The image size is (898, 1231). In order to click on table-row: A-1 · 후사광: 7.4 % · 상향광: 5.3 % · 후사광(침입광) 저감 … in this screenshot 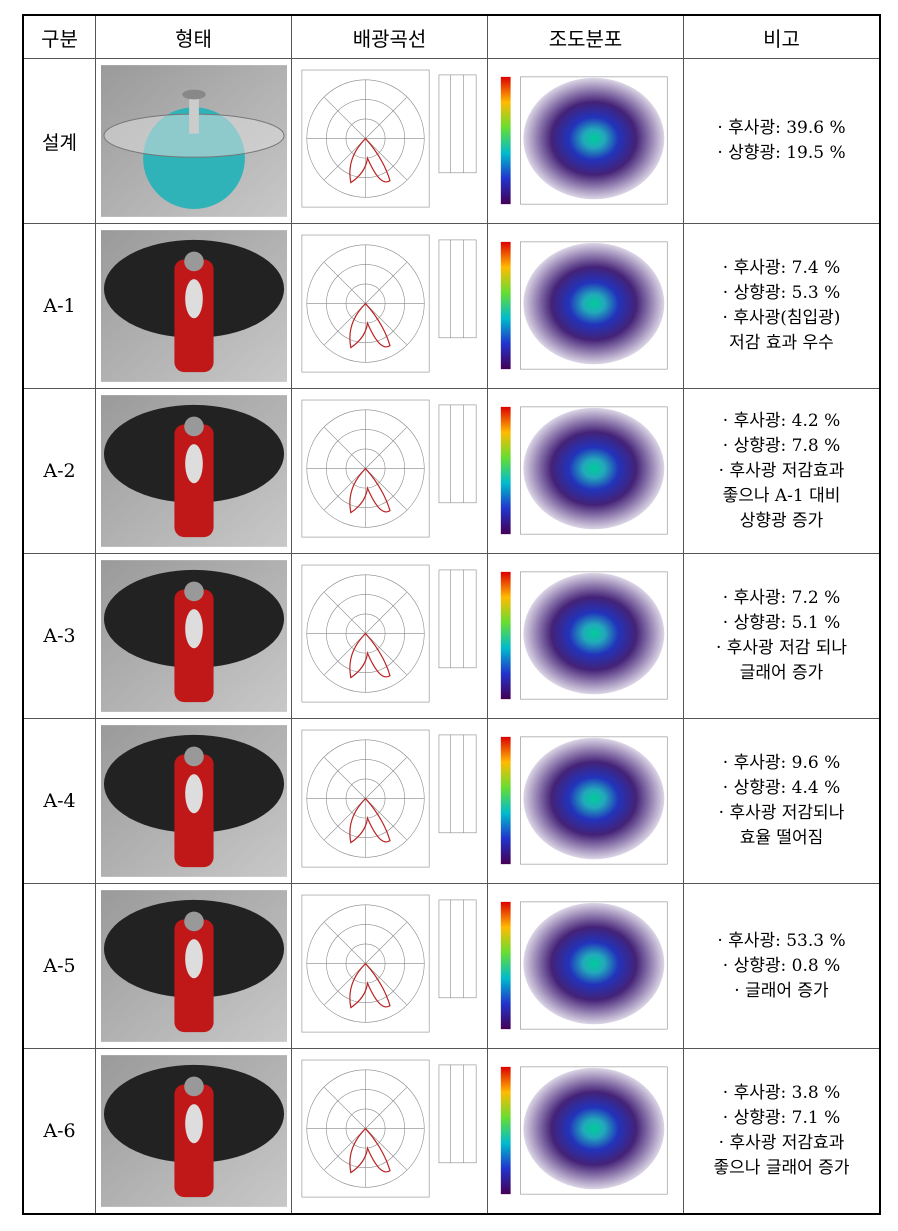, I will do `click(451, 306)`.